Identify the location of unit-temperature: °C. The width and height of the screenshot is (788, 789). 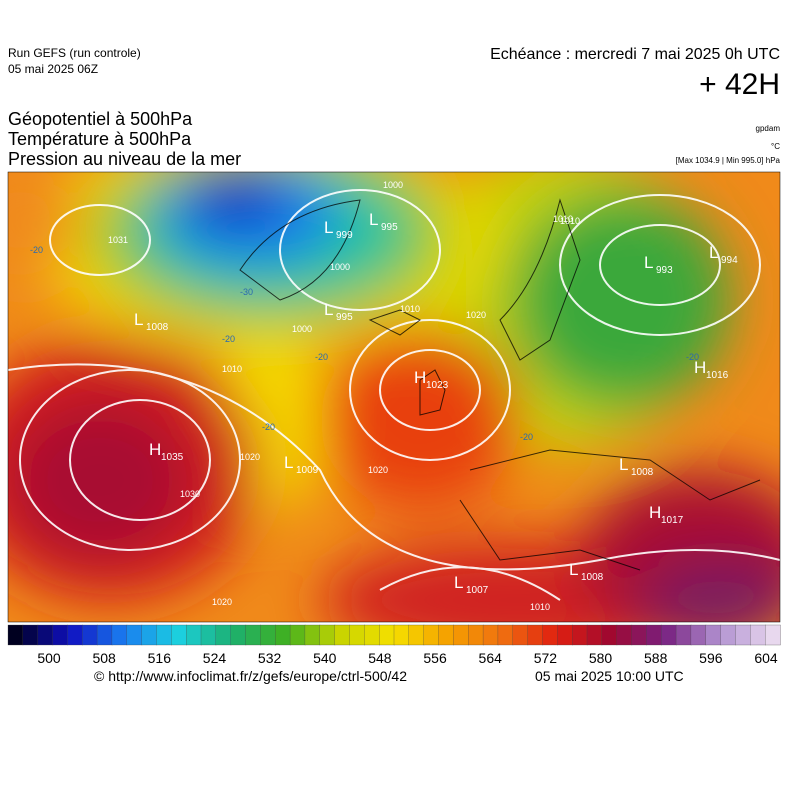
(775, 146).